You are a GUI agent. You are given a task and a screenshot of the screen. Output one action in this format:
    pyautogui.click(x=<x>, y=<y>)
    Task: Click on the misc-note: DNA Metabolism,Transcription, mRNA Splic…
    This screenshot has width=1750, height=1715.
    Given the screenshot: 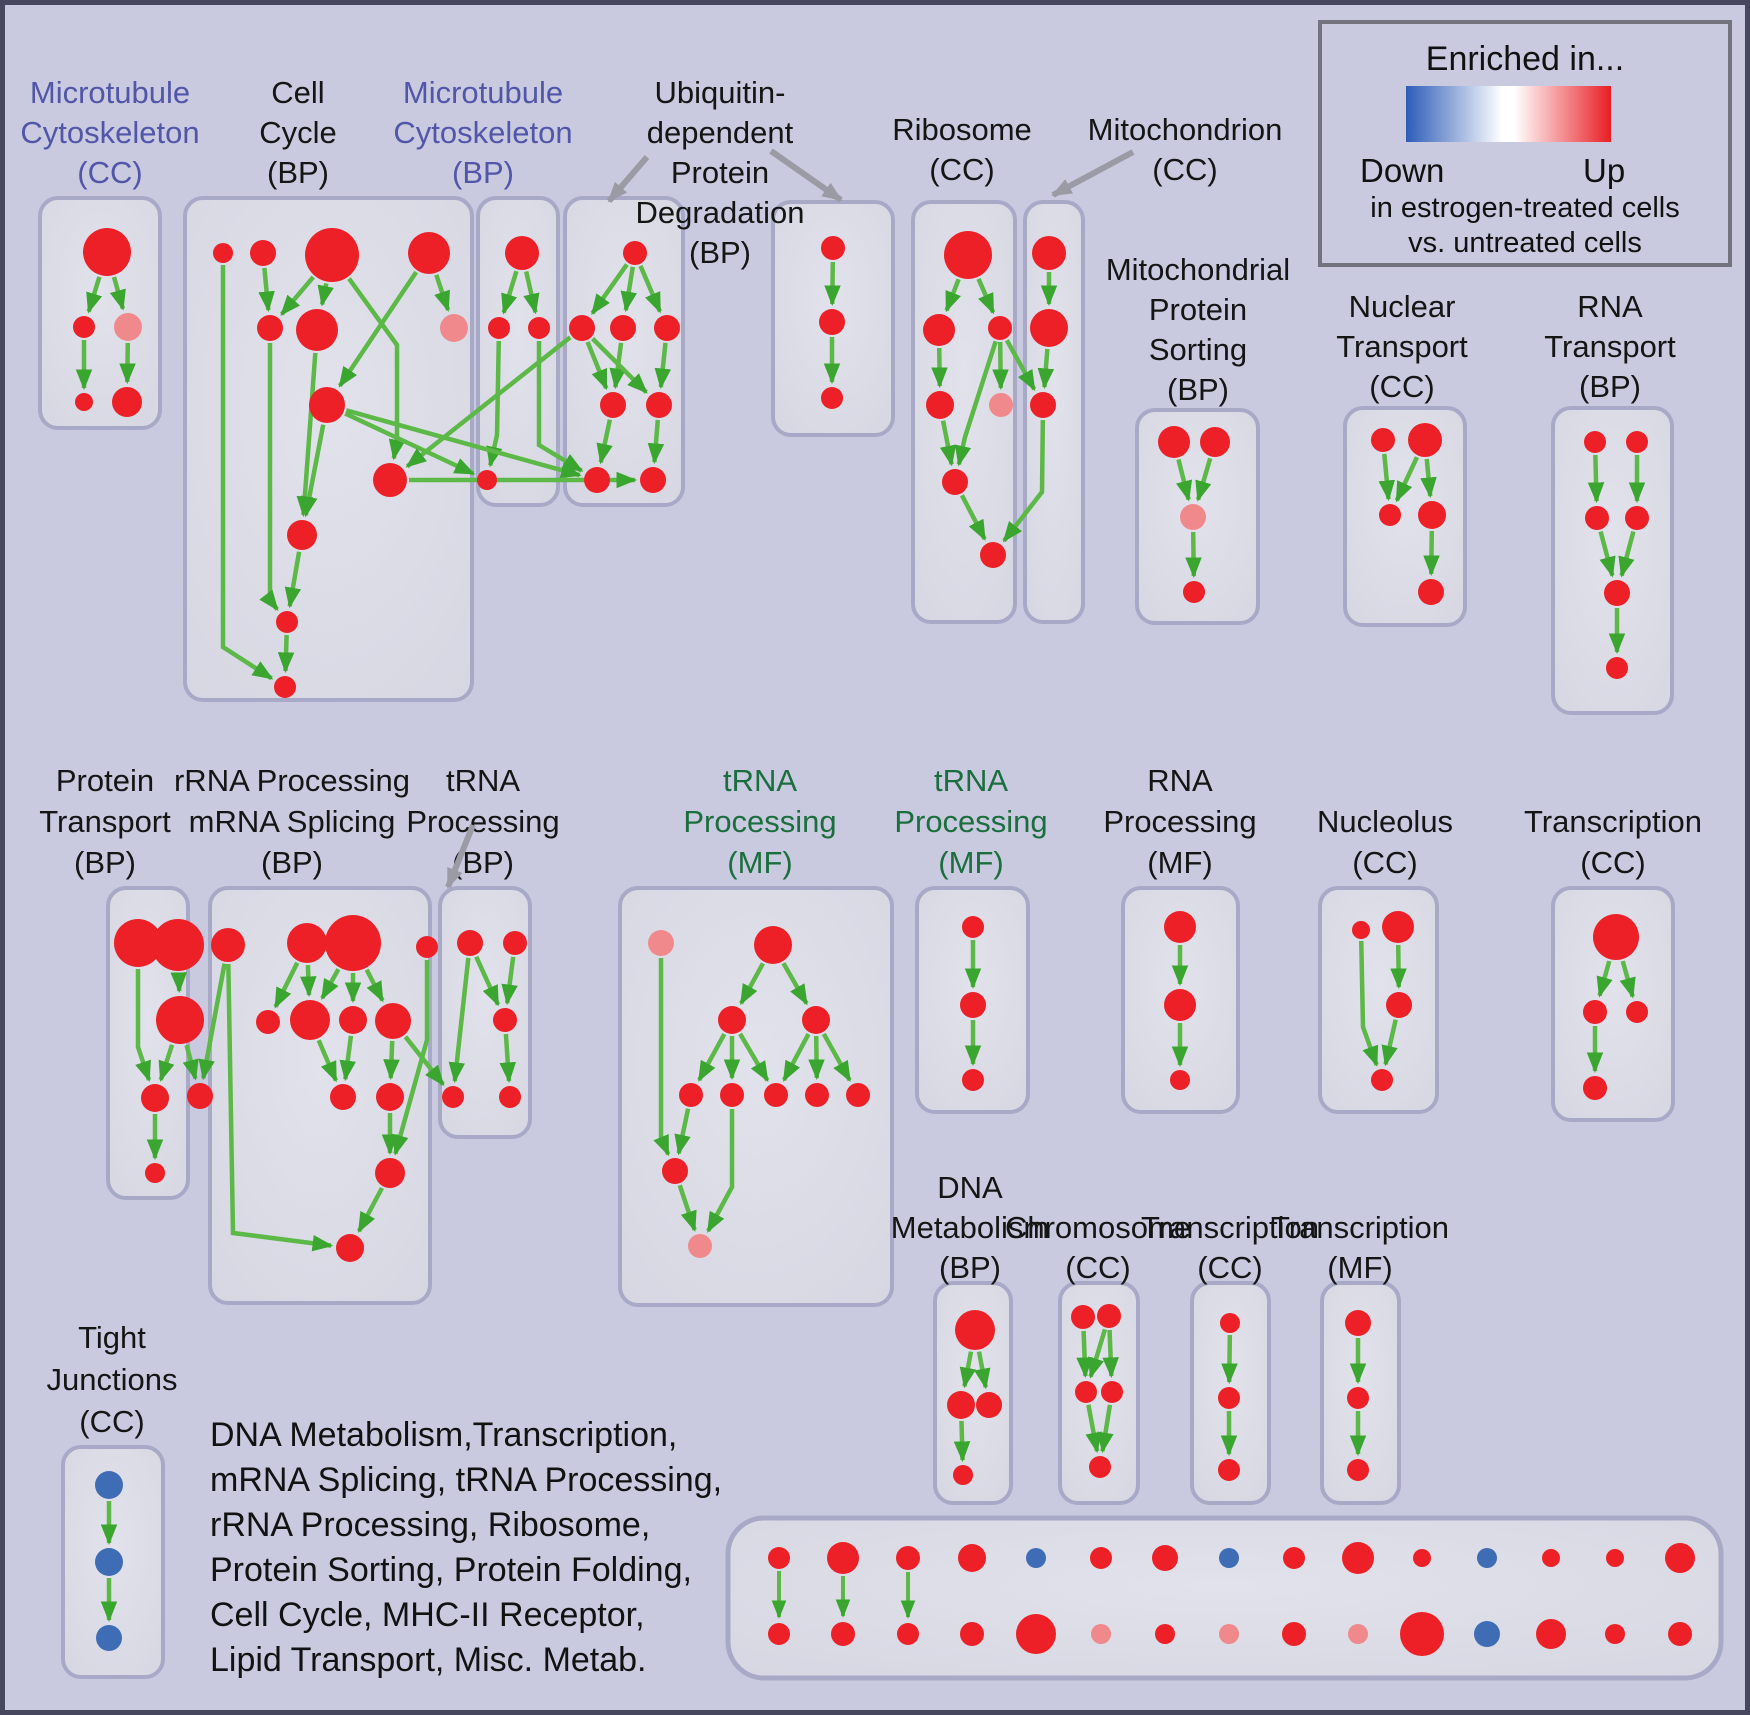 What is the action you would take?
    pyautogui.click(x=466, y=1548)
    